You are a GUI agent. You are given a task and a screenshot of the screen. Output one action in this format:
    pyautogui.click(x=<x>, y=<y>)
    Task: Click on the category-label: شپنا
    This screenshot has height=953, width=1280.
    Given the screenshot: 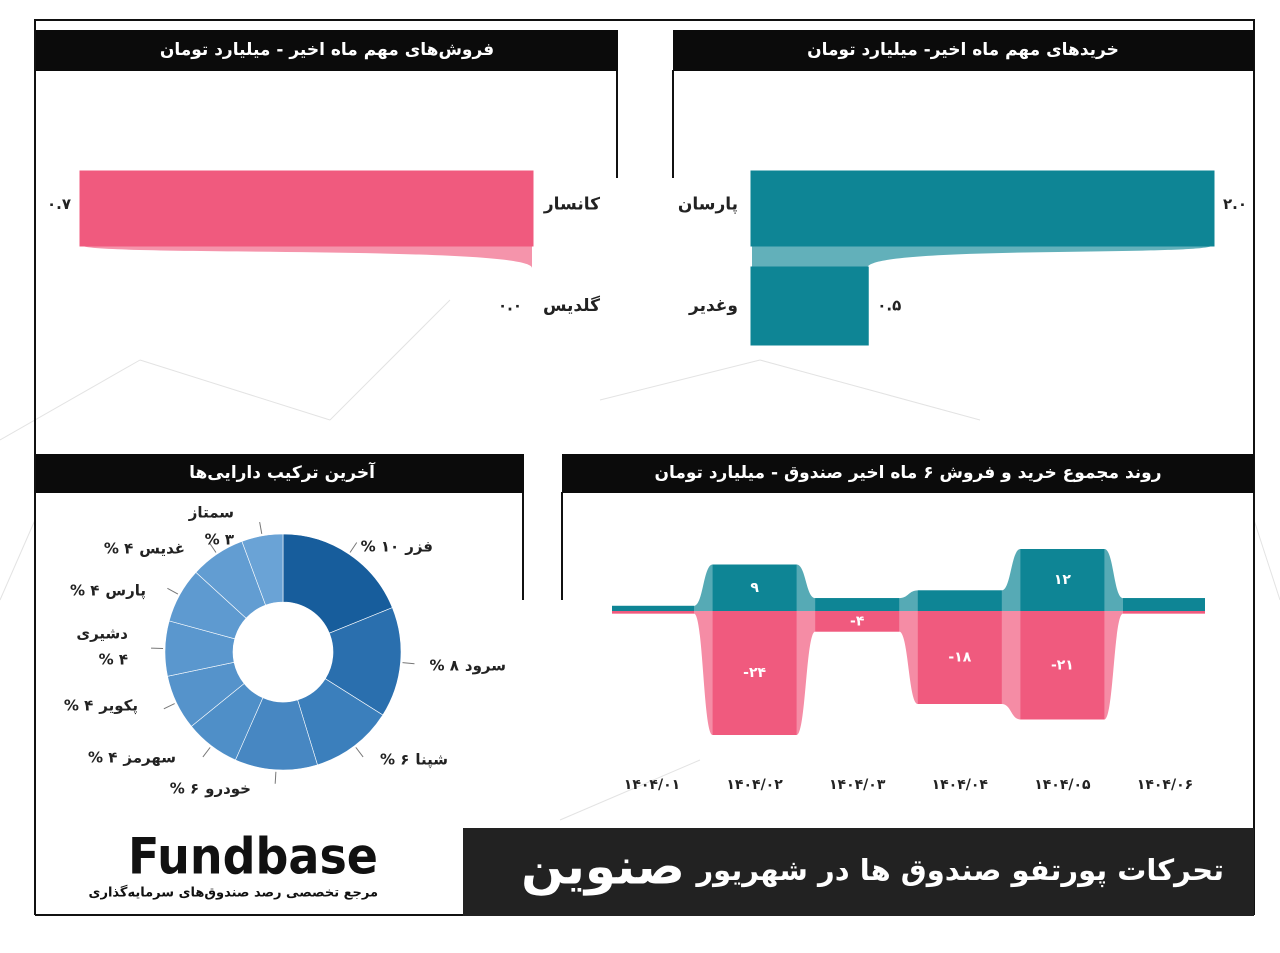 What is the action you would take?
    pyautogui.click(x=431, y=760)
    